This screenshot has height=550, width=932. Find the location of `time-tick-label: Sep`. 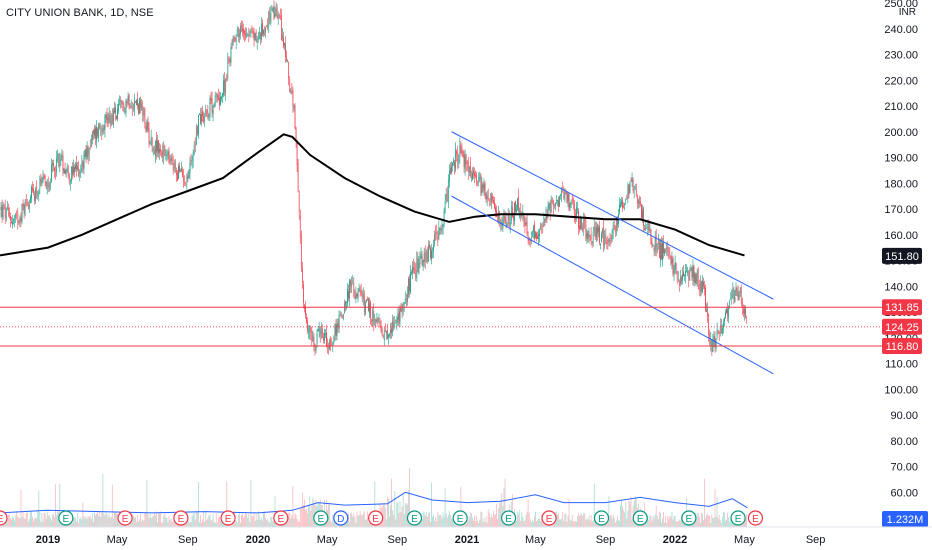

time-tick-label: Sep is located at coordinates (606, 540).